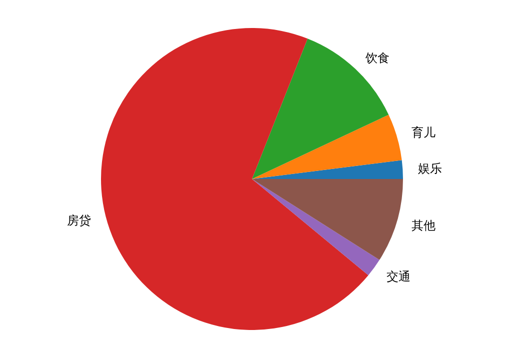  I want to click on slice-label: 房贷, so click(79, 220).